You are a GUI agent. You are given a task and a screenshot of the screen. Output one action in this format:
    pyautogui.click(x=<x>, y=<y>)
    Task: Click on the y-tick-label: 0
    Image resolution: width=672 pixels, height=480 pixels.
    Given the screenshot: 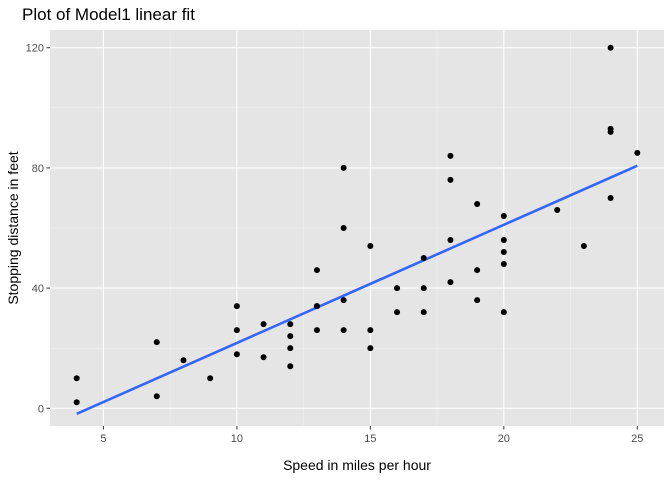 What is the action you would take?
    pyautogui.click(x=41, y=409)
    